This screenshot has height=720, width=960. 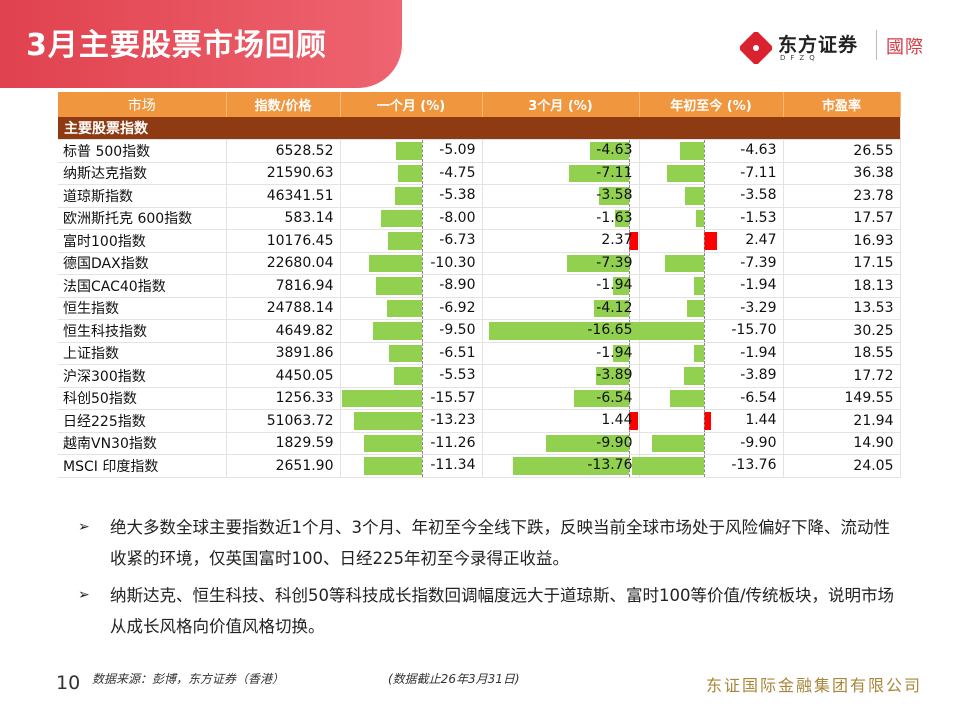 What do you see at coordinates (842, 151) in the screenshot?
I see `pe-ratio: 26.55` at bounding box center [842, 151].